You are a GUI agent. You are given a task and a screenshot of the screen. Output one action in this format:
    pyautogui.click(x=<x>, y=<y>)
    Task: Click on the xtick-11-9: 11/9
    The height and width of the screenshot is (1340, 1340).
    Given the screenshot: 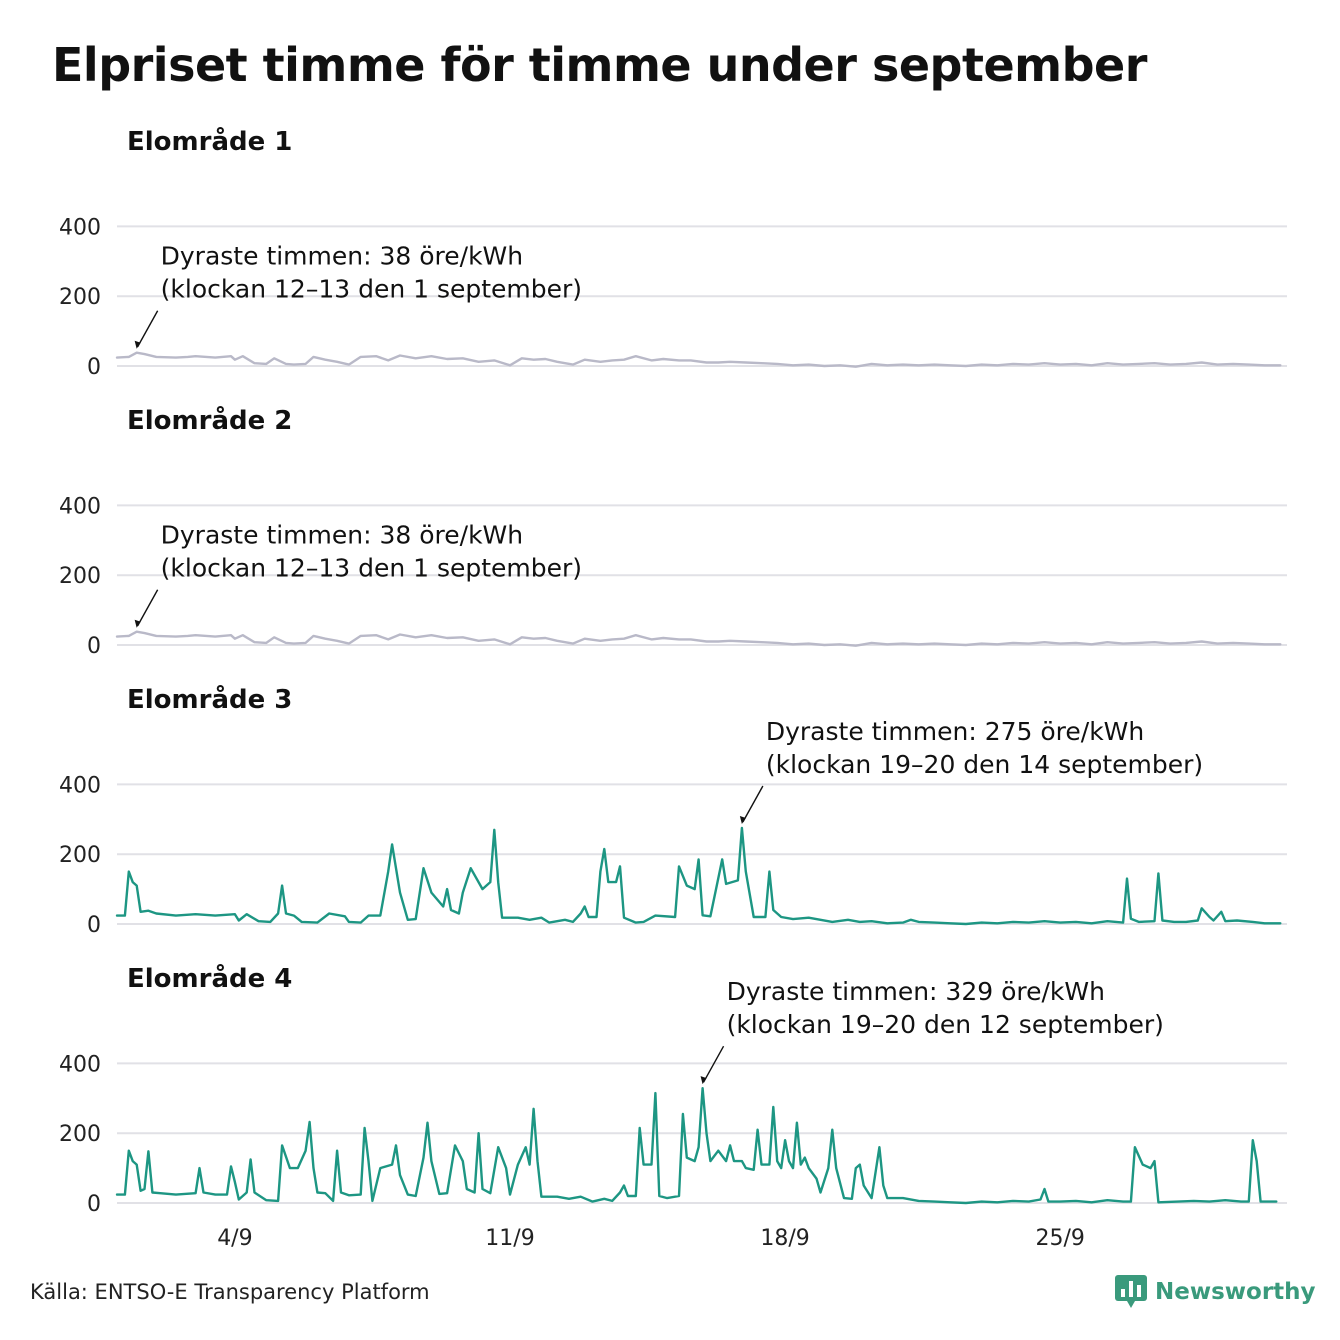 What is the action you would take?
    pyautogui.click(x=509, y=1238)
    